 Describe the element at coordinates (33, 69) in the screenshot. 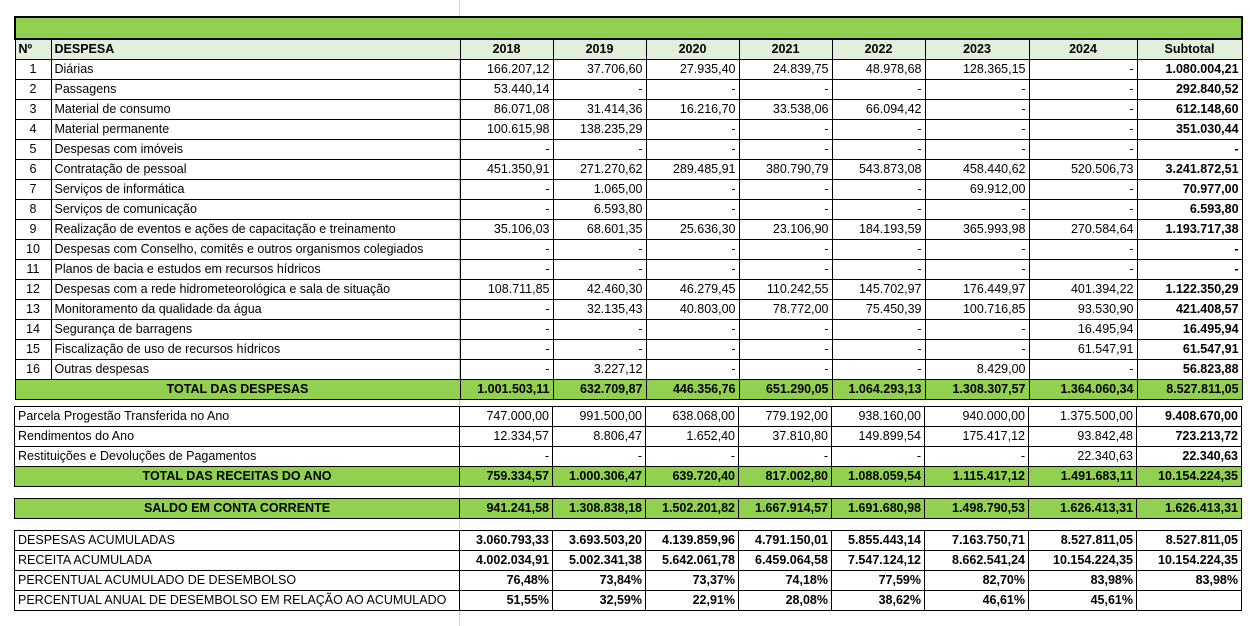

I see `row-number: 1` at that location.